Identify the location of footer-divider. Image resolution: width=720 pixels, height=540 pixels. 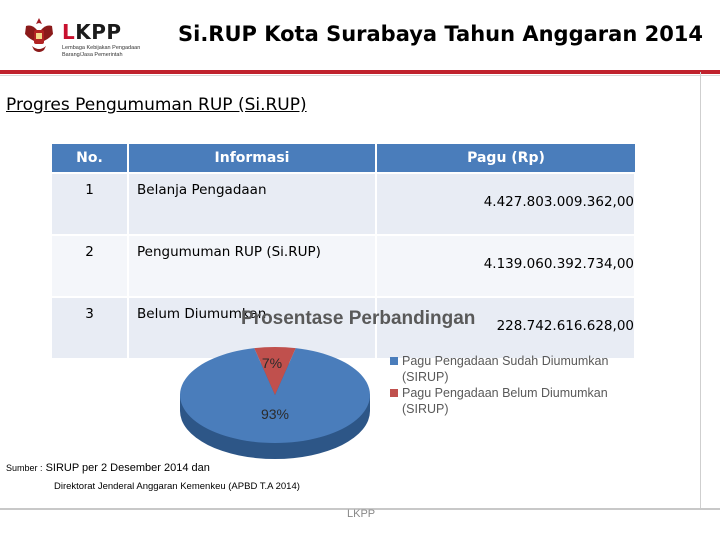
(360, 509).